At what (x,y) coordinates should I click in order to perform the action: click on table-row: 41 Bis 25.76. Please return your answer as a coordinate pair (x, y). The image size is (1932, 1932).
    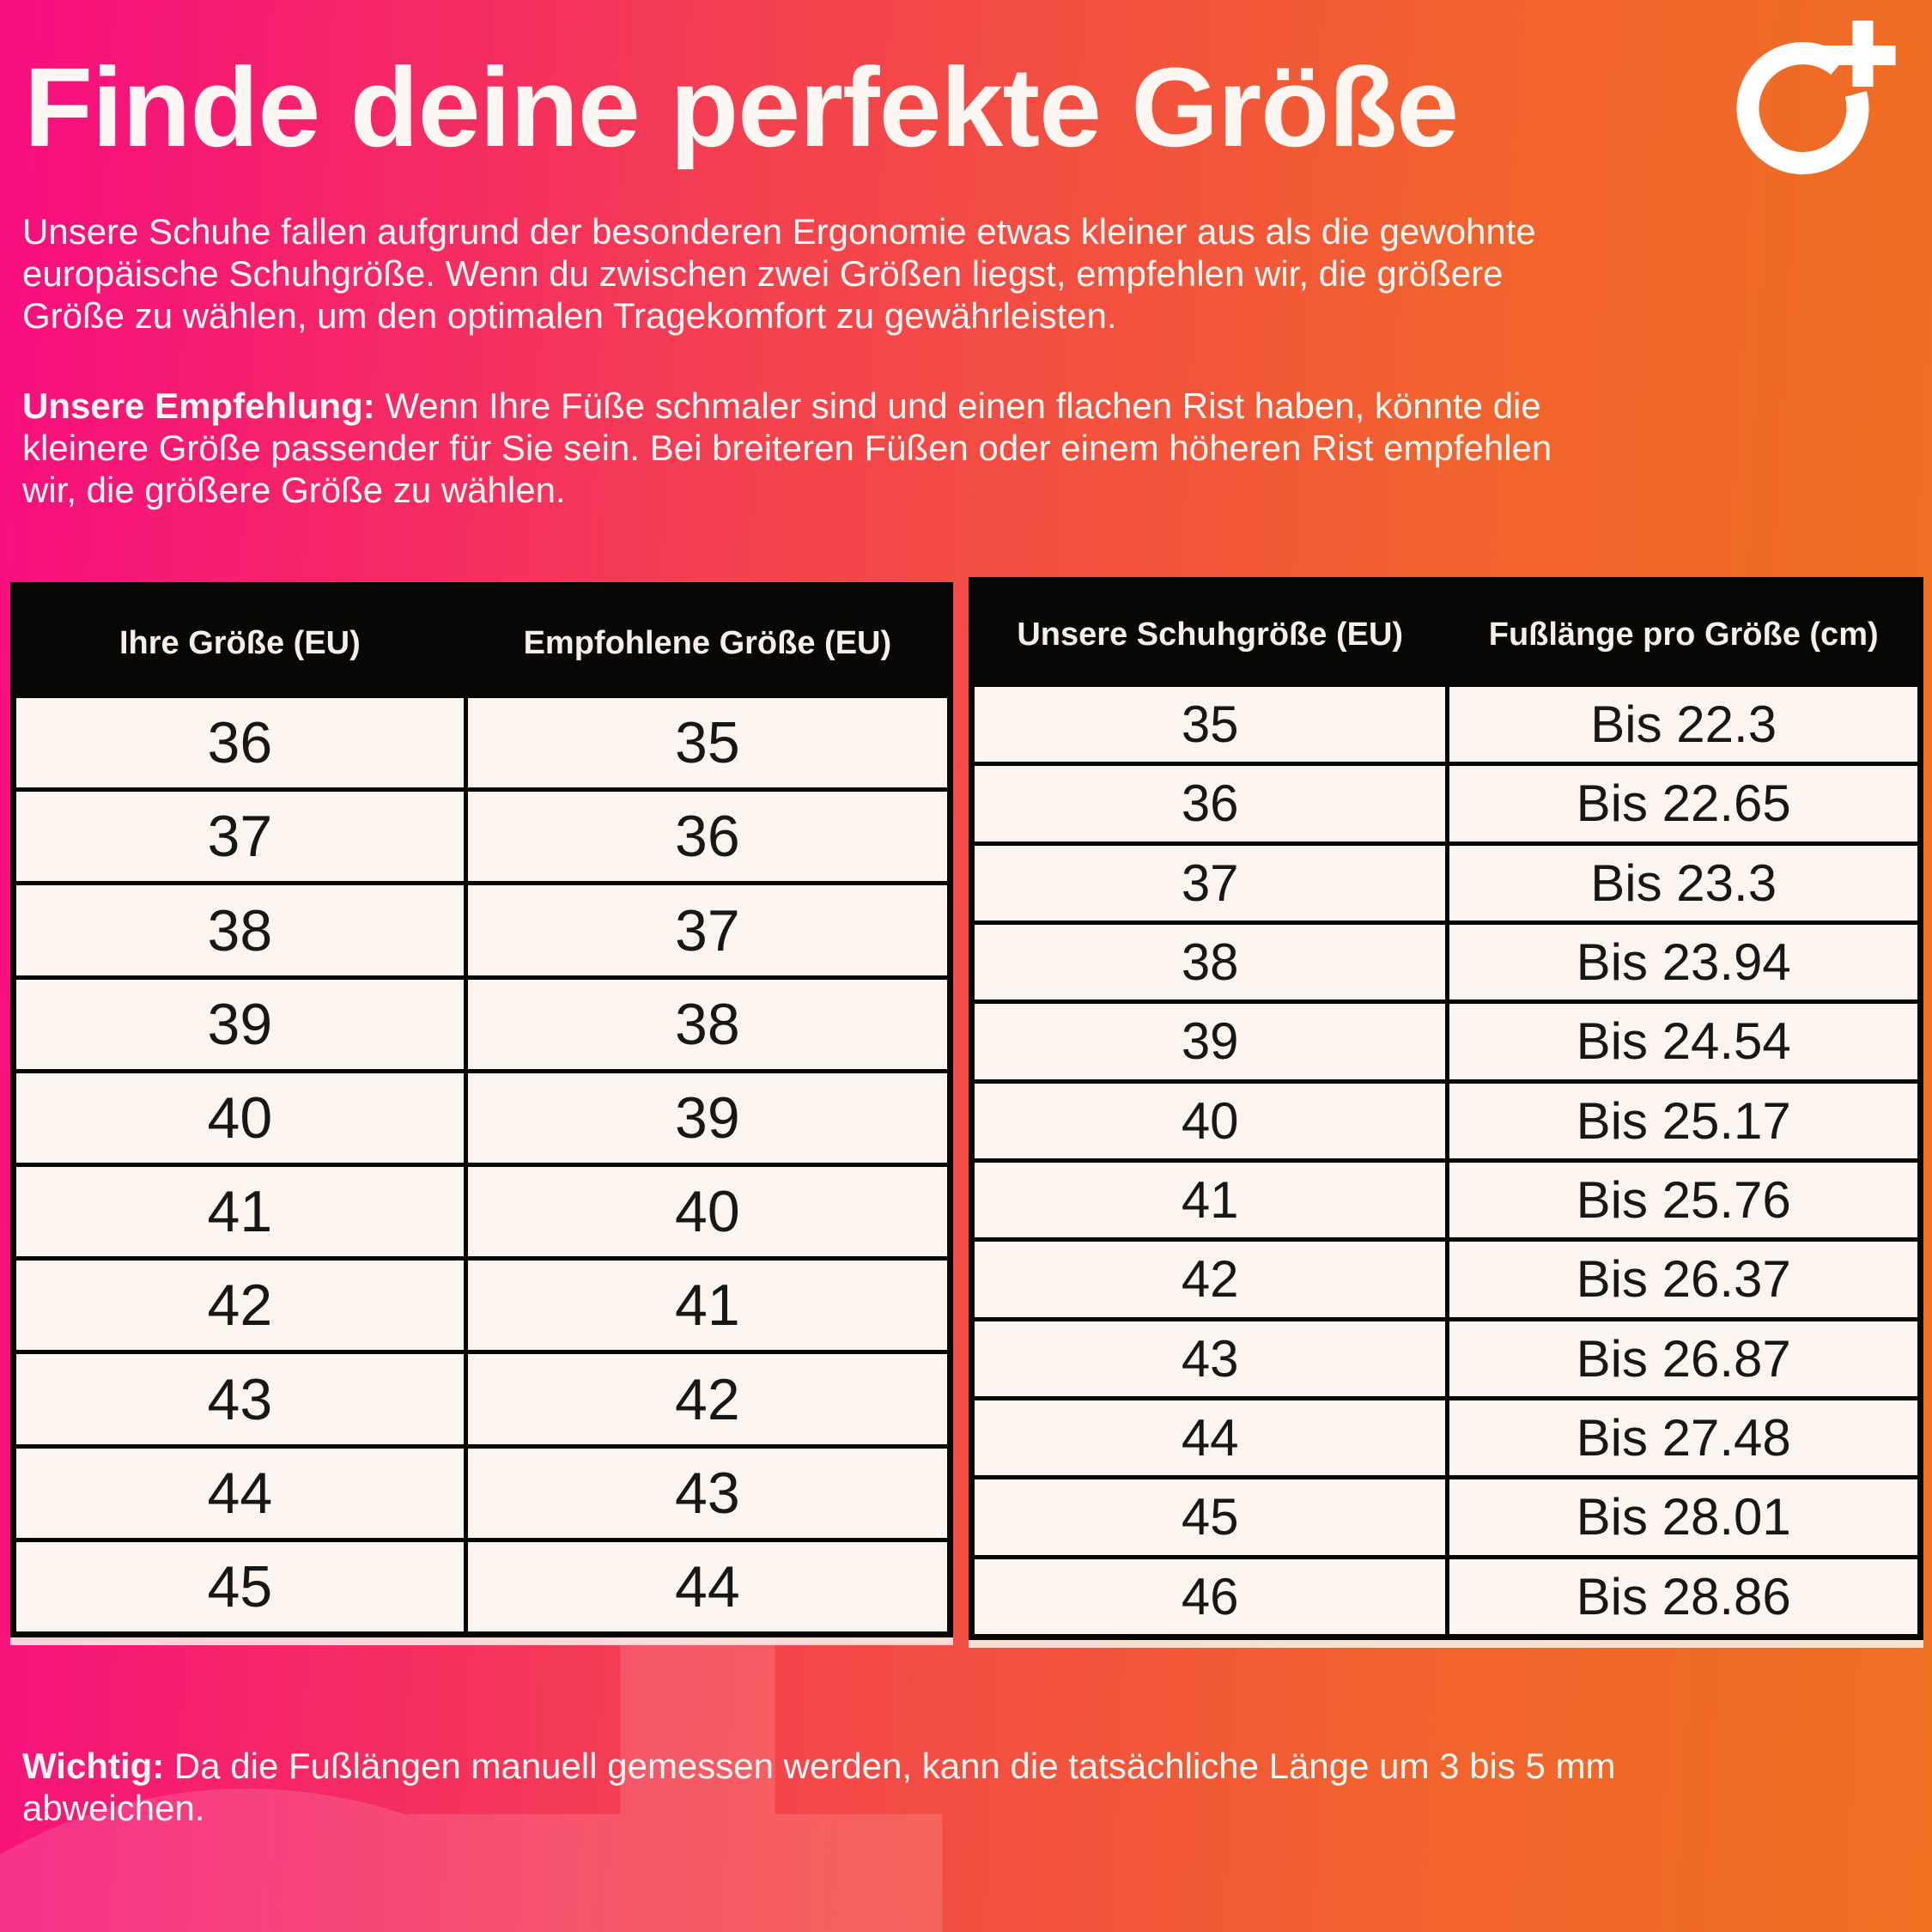
    Looking at the image, I should click on (1446, 1197).